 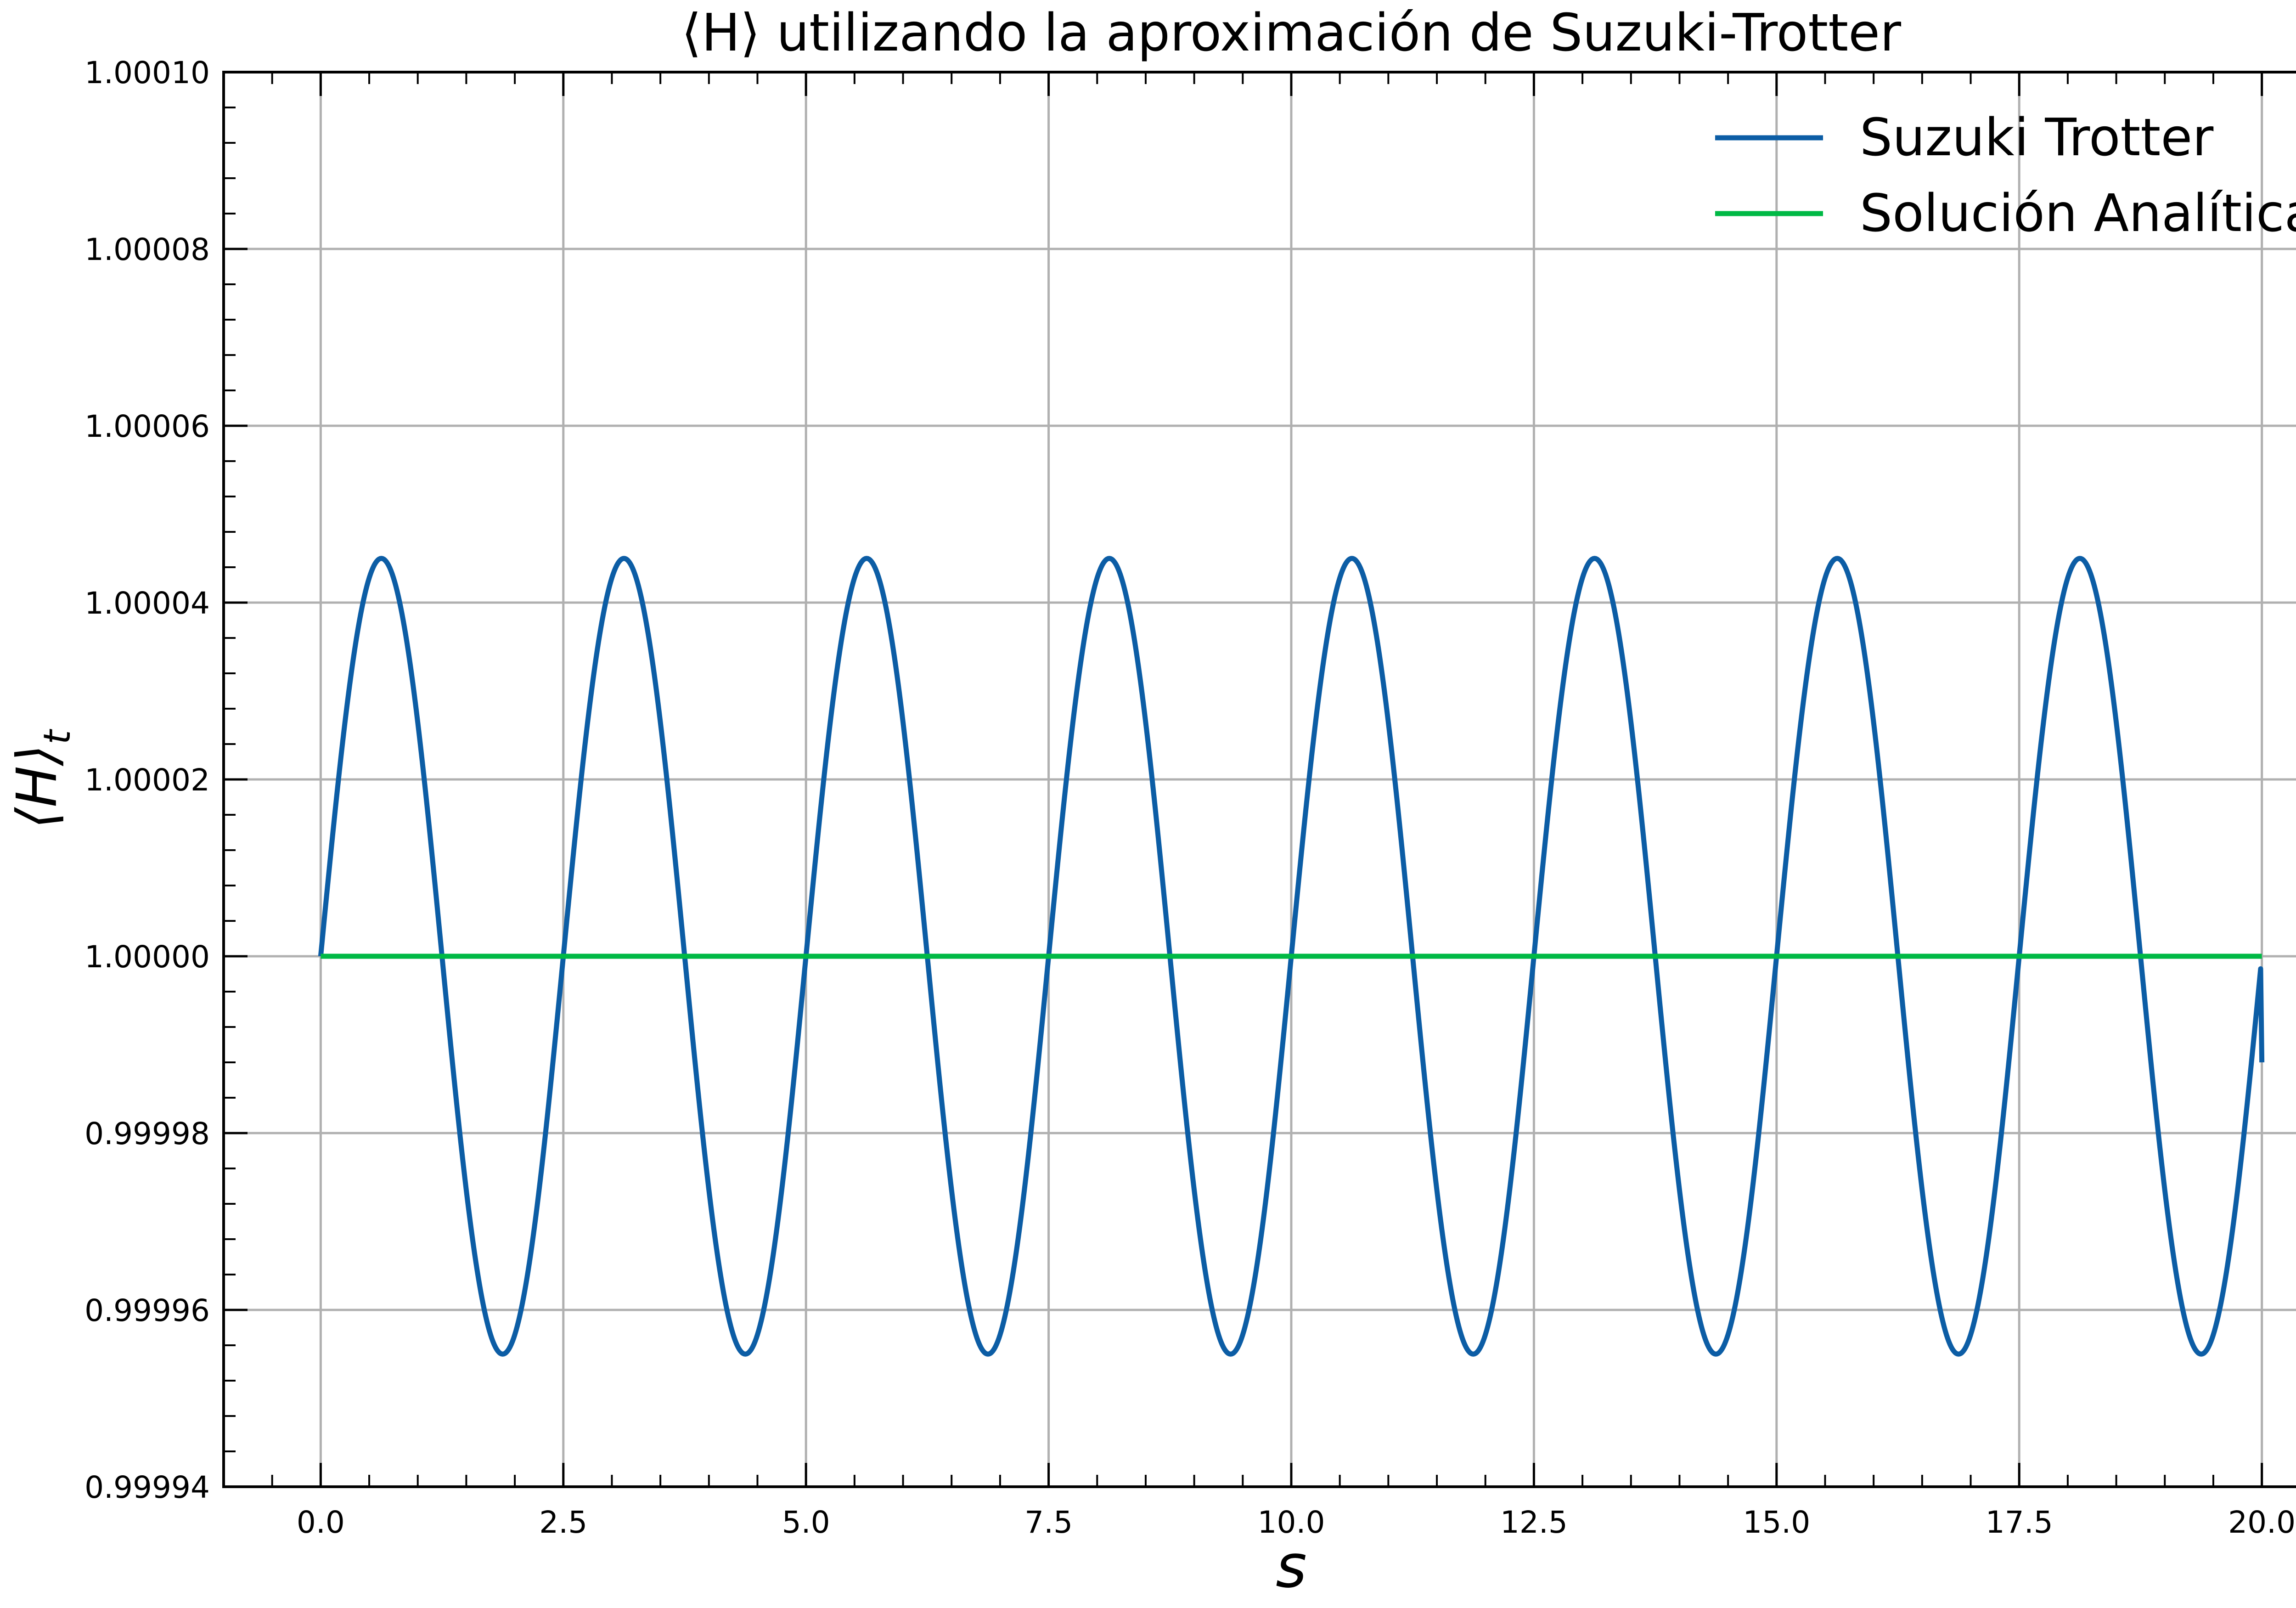 I want to click on y-axis-label-main: ⟨H⟩, so click(x=37, y=787).